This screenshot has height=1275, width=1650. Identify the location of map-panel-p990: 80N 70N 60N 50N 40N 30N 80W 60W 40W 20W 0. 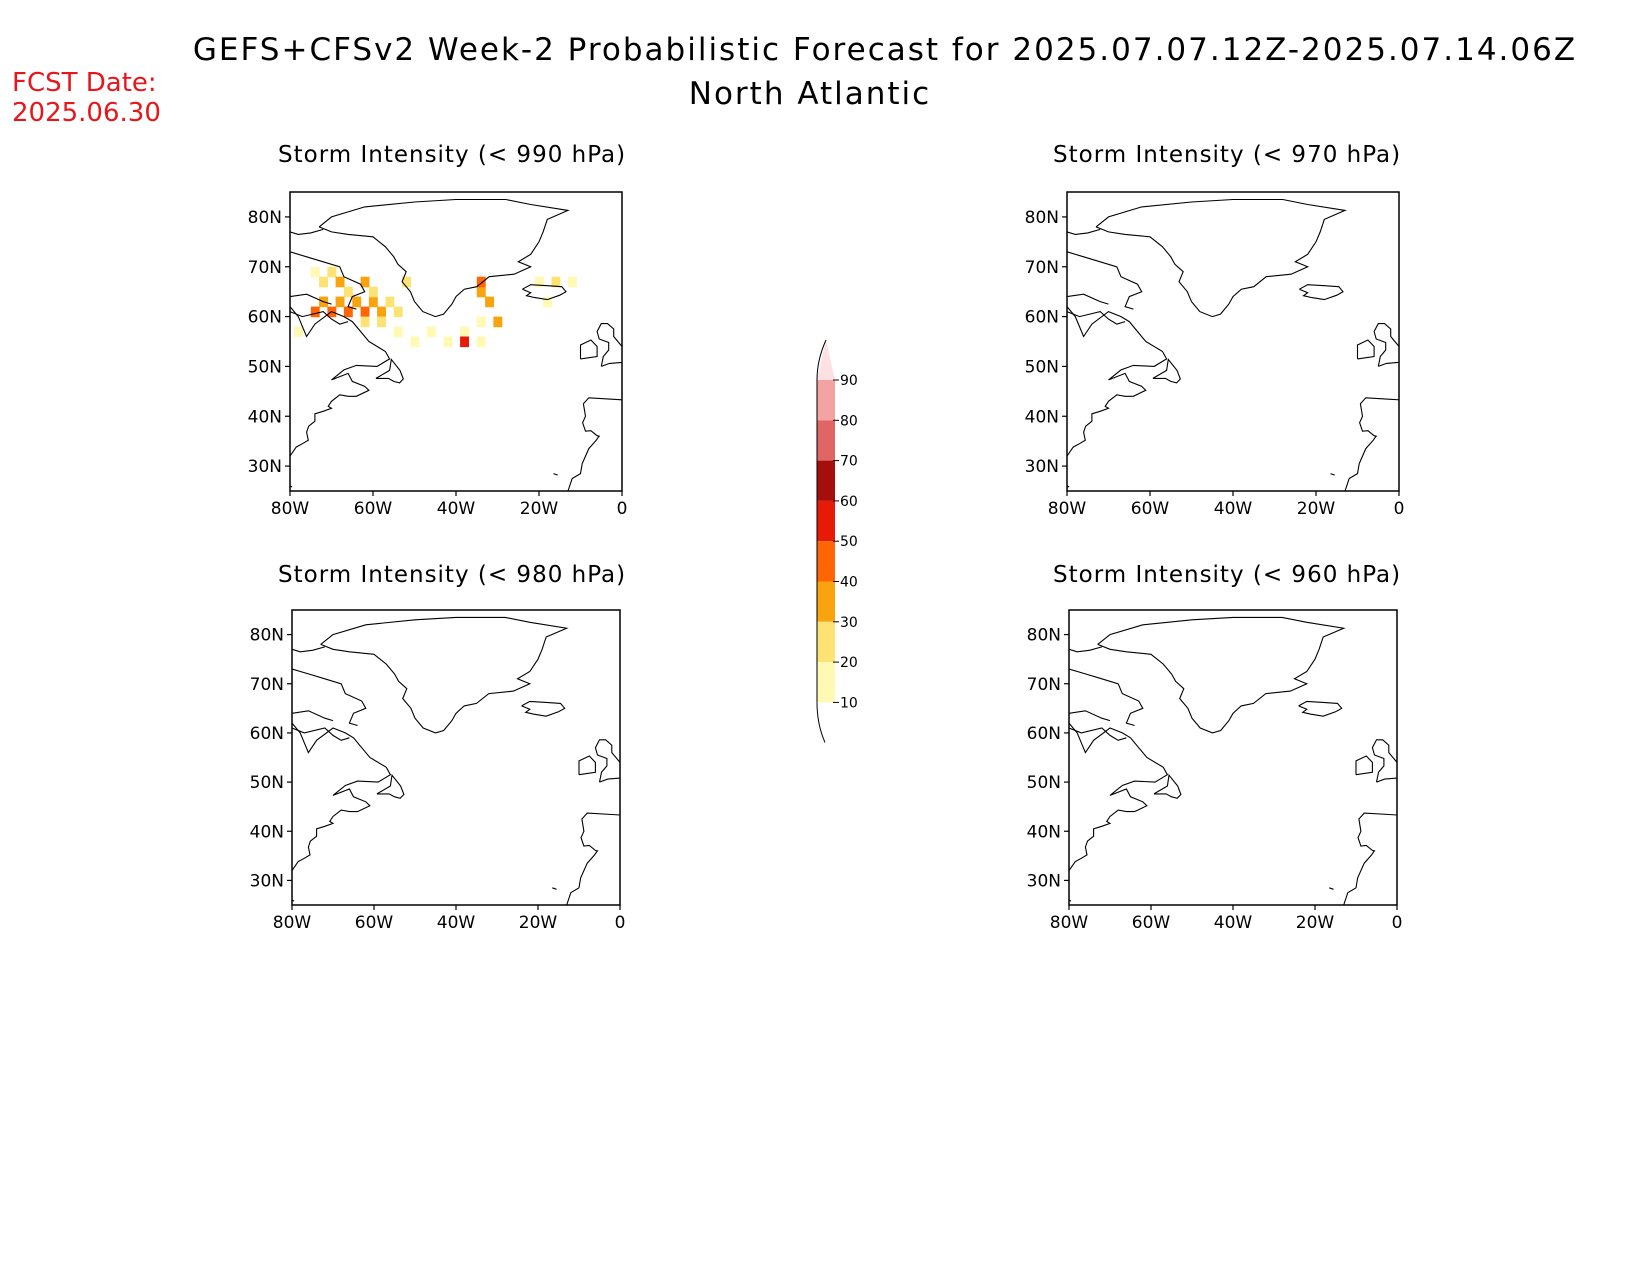
(438, 355).